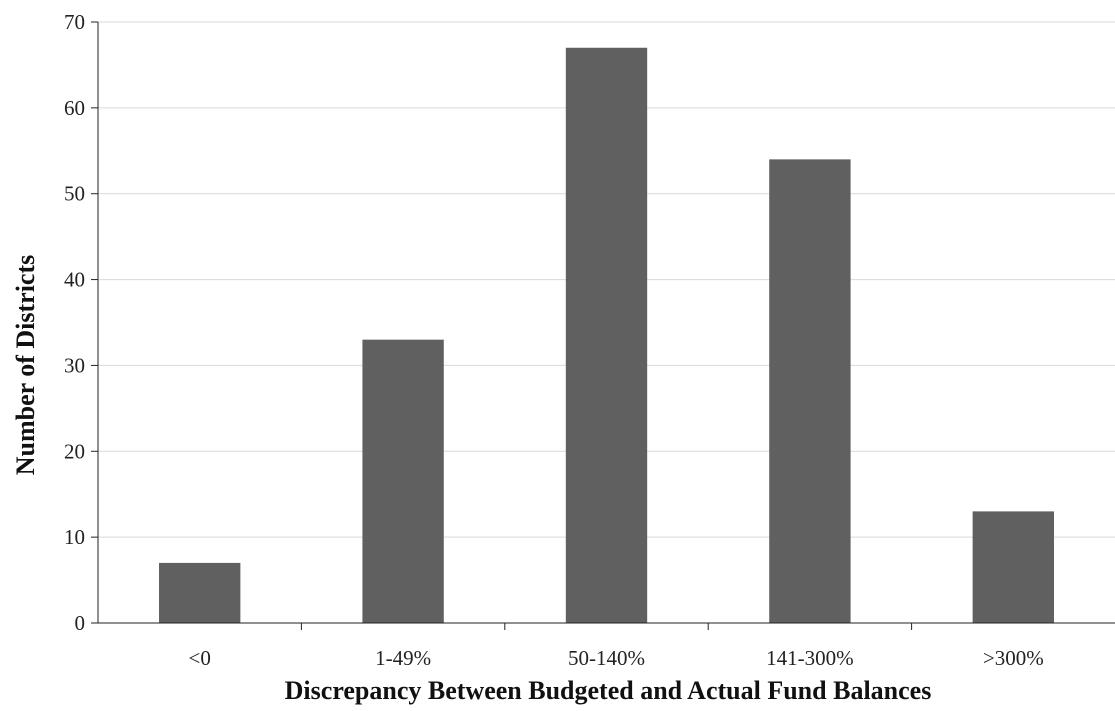 The image size is (1115, 711). What do you see at coordinates (80, 623) in the screenshot?
I see `y-tick-label: 0` at bounding box center [80, 623].